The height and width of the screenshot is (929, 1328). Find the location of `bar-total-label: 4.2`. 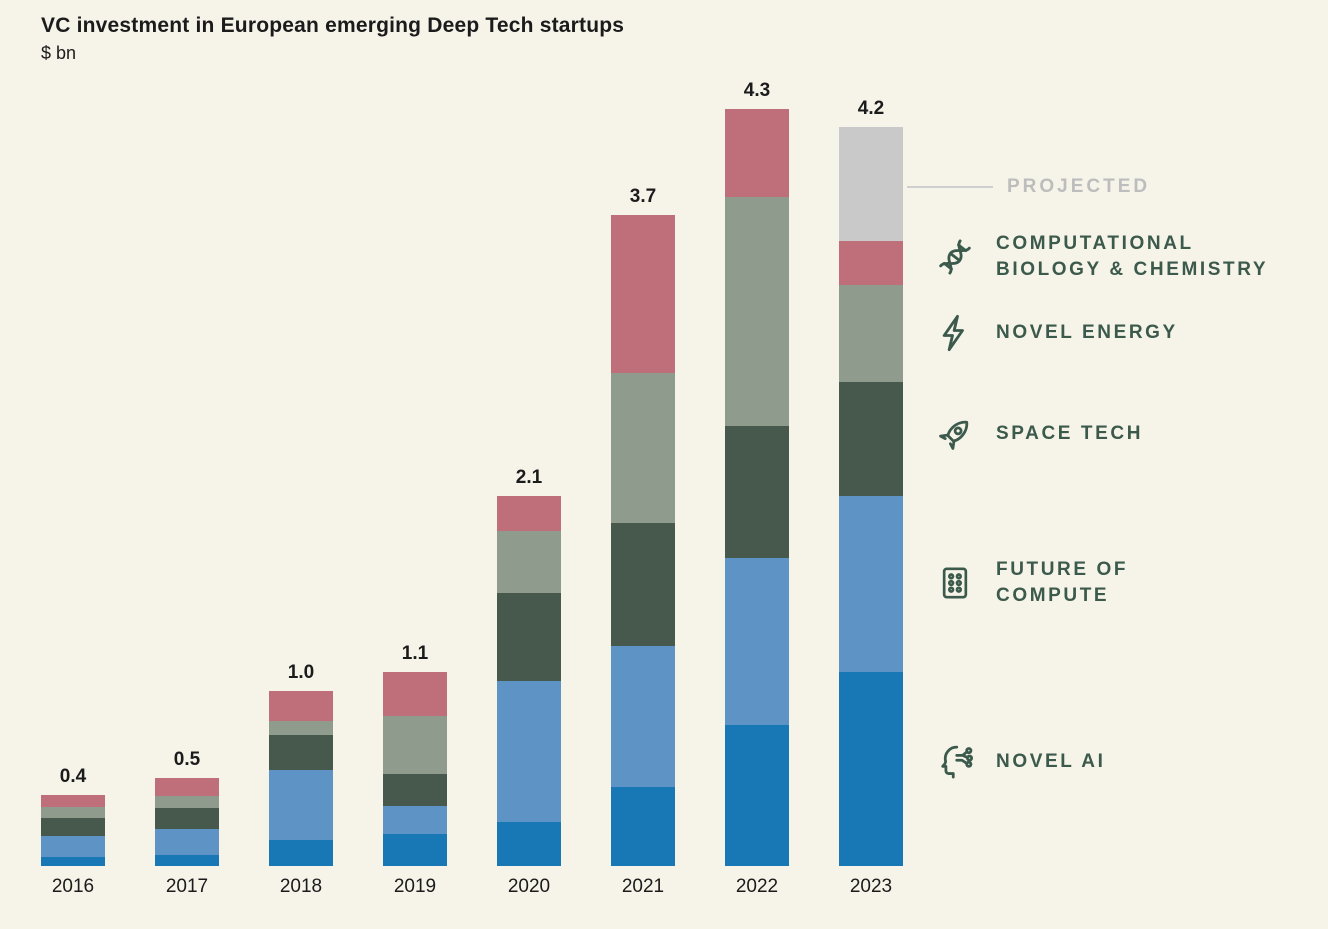

bar-total-label: 4.2 is located at coordinates (871, 108).